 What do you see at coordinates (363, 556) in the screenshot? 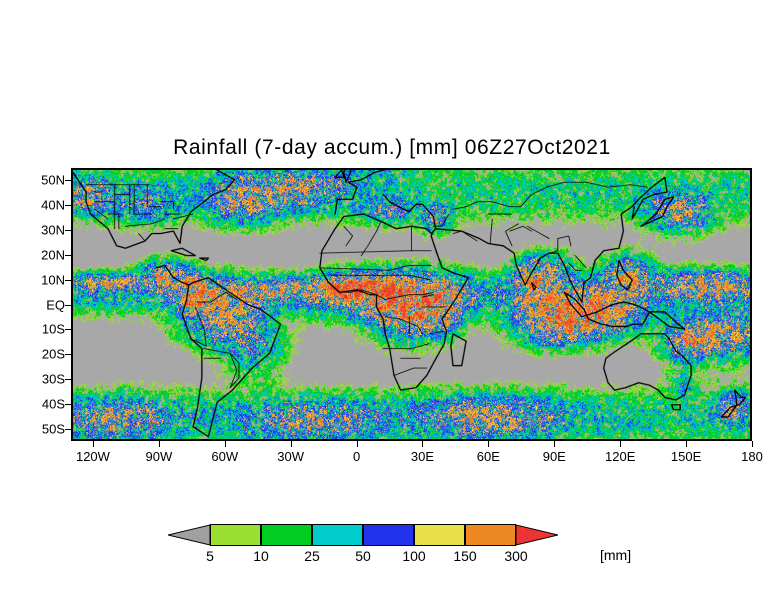
I see `colorbar-tick-label: 50` at bounding box center [363, 556].